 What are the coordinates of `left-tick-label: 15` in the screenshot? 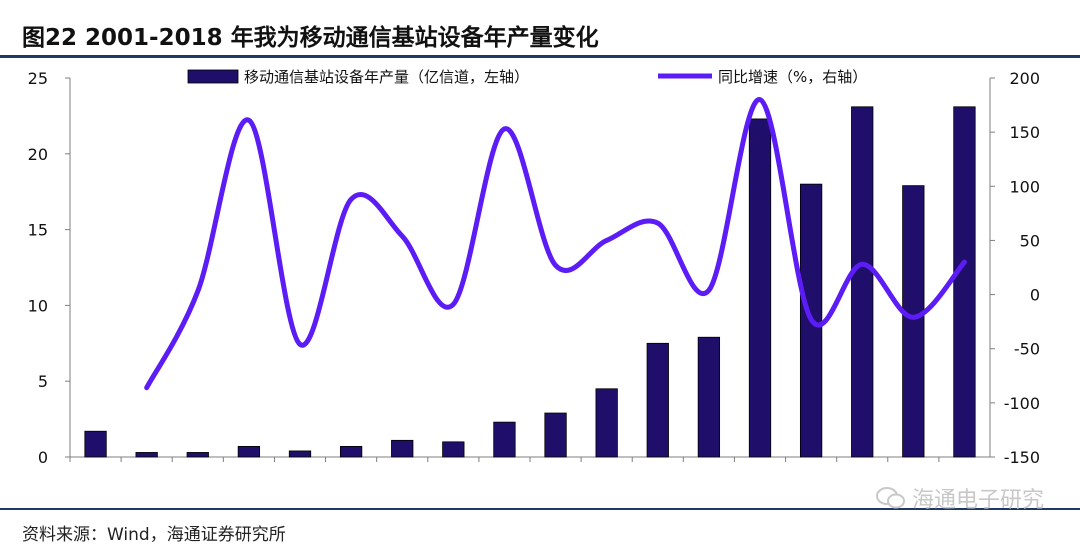 It's located at (38, 230).